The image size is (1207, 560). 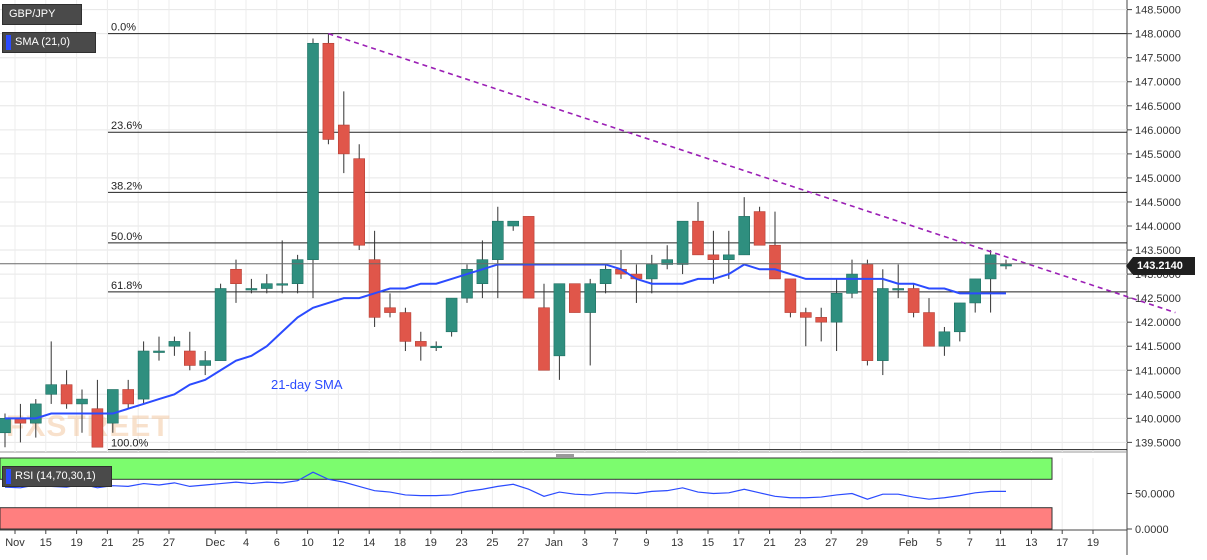 I want to click on rsi-legend-label: RSI (14,70,30,1), so click(x=57, y=476).